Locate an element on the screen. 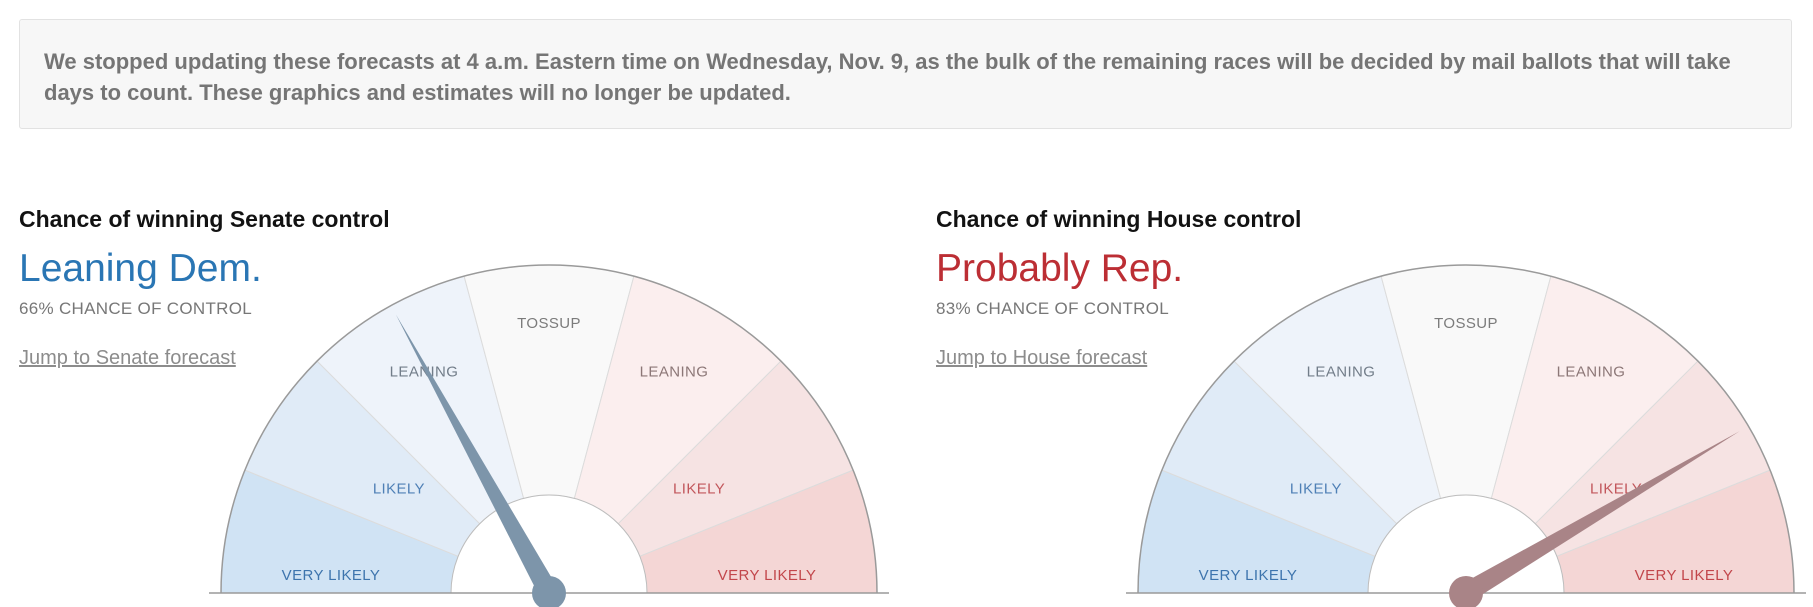  house-gauge-label-4: TOSSUP is located at coordinates (1466, 323).